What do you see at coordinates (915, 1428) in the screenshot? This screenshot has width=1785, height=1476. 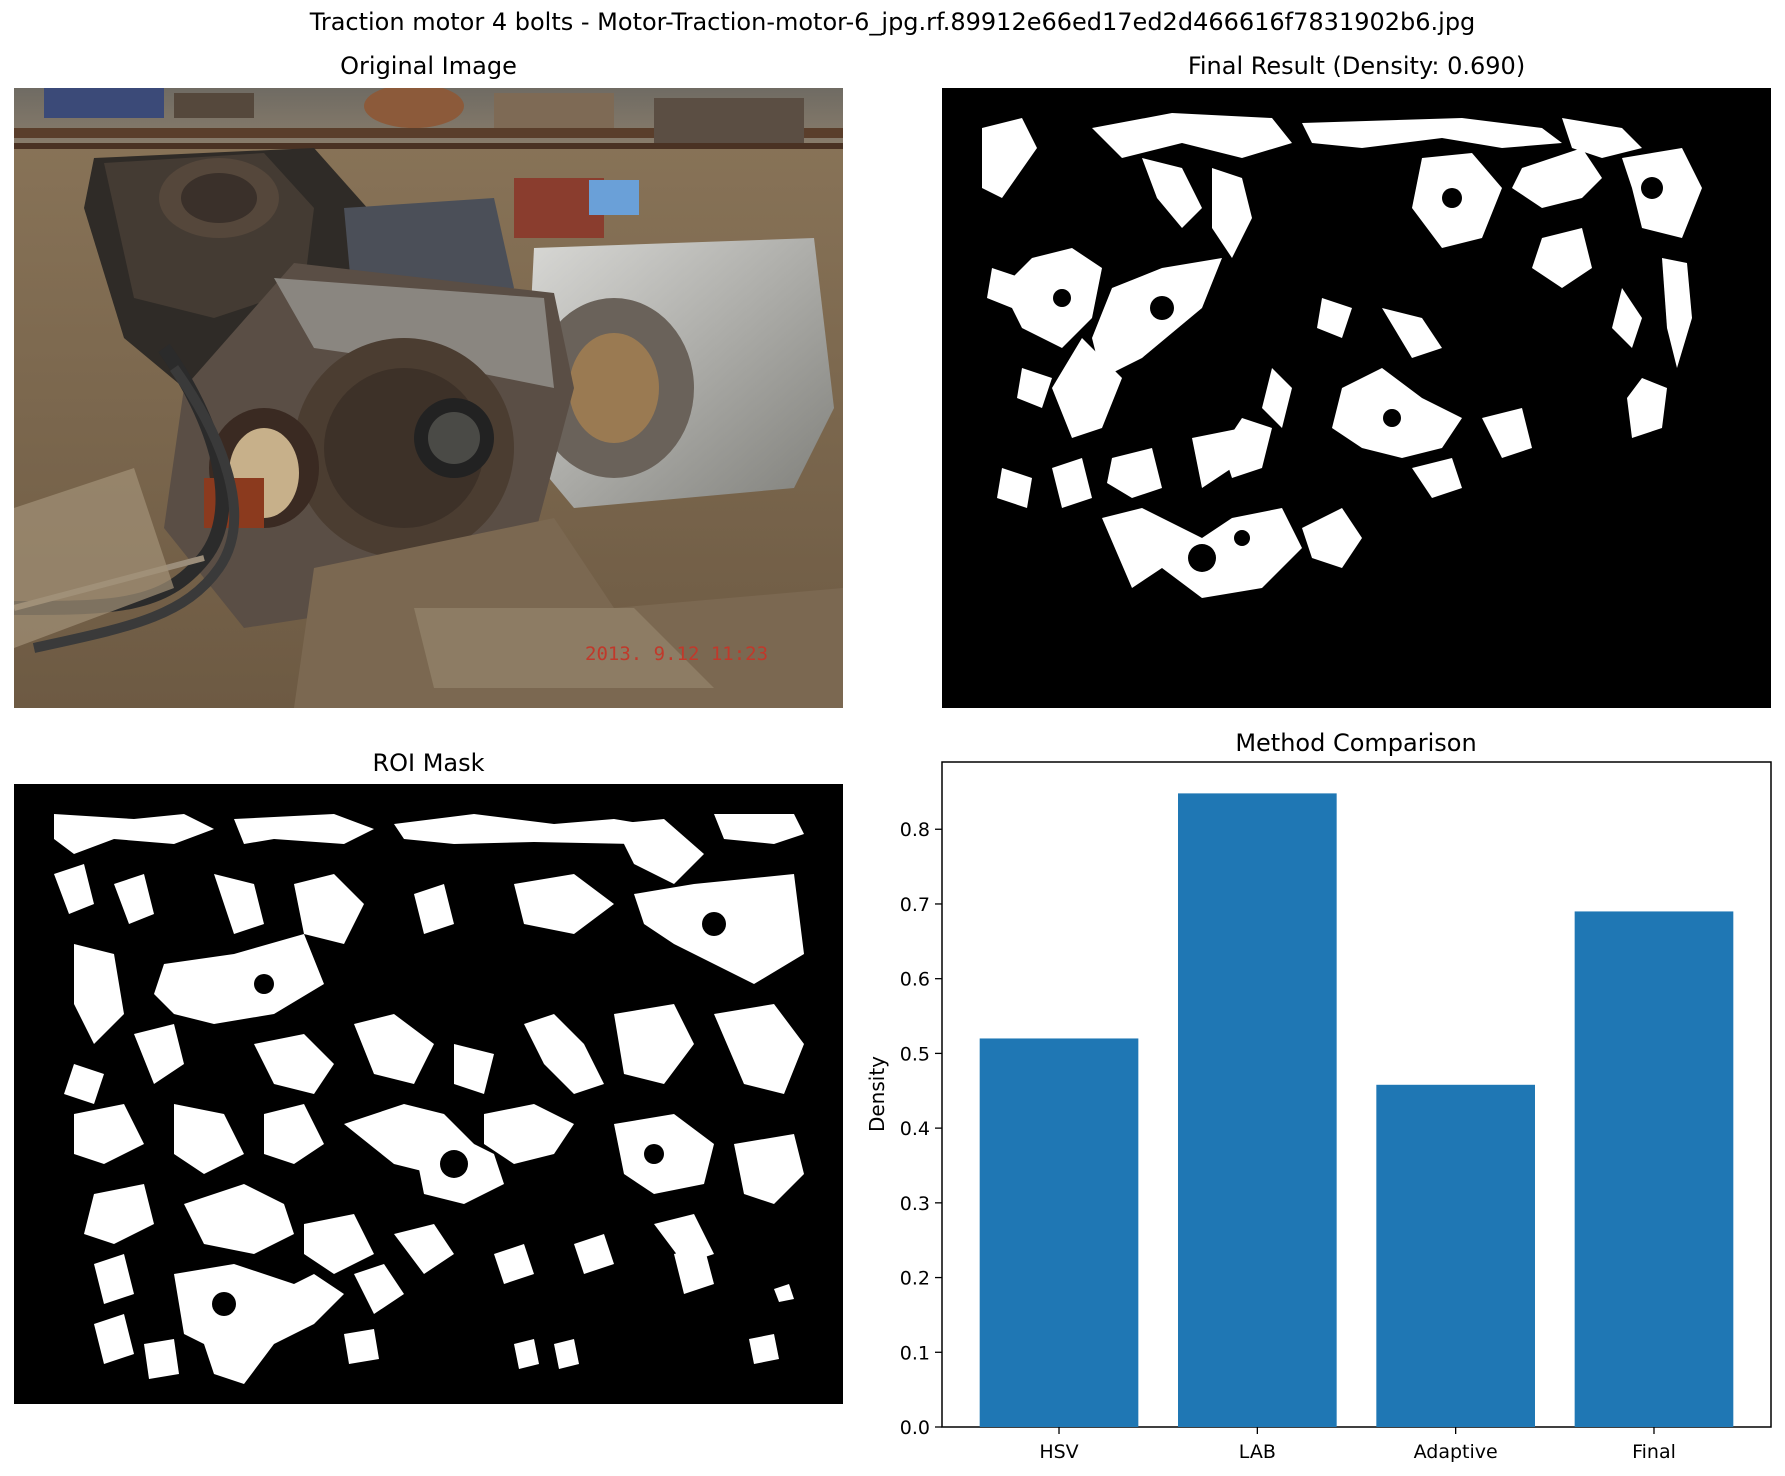 I see `y-tick-label: 0.0` at bounding box center [915, 1428].